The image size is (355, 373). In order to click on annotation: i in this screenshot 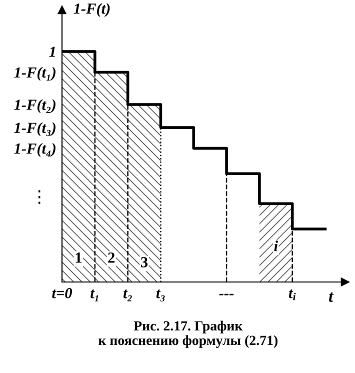, I will do `click(276, 246)`.